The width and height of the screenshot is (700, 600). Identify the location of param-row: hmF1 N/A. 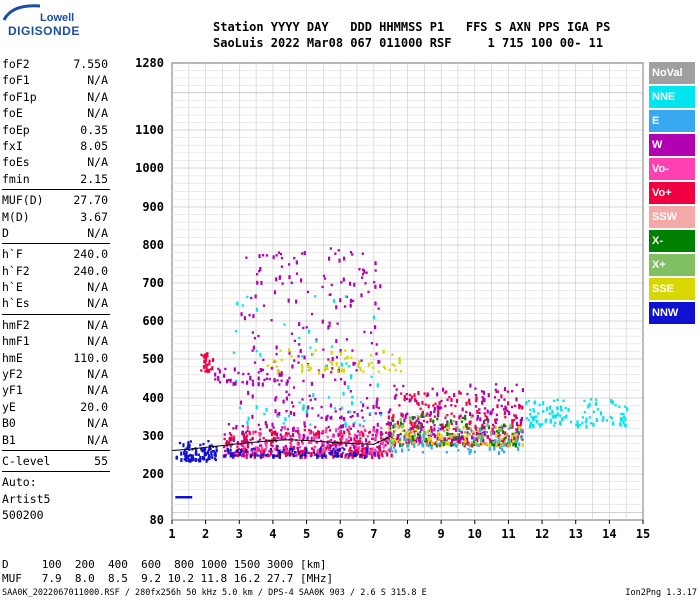
(56, 341).